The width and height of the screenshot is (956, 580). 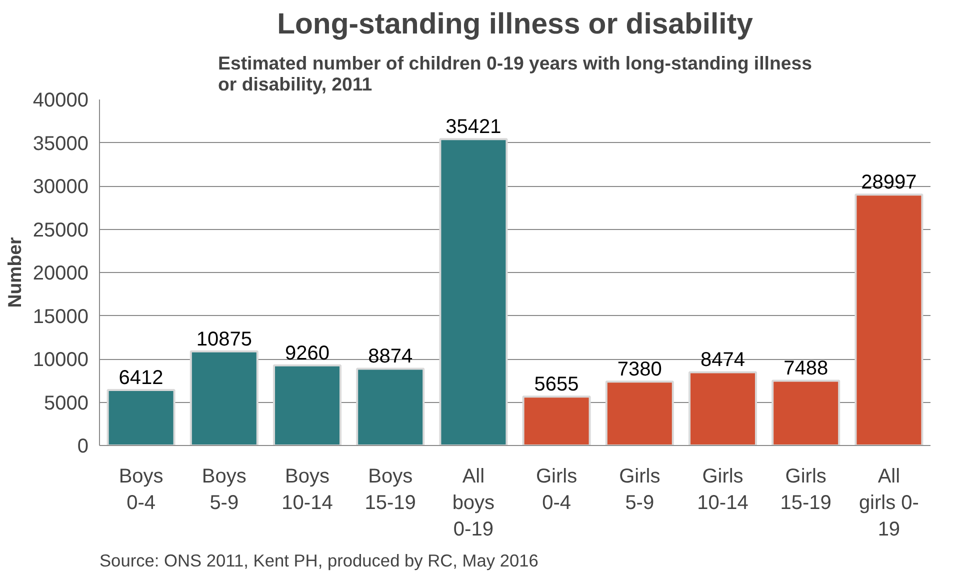 What do you see at coordinates (390, 357) in the screenshot?
I see `data-label: 8874` at bounding box center [390, 357].